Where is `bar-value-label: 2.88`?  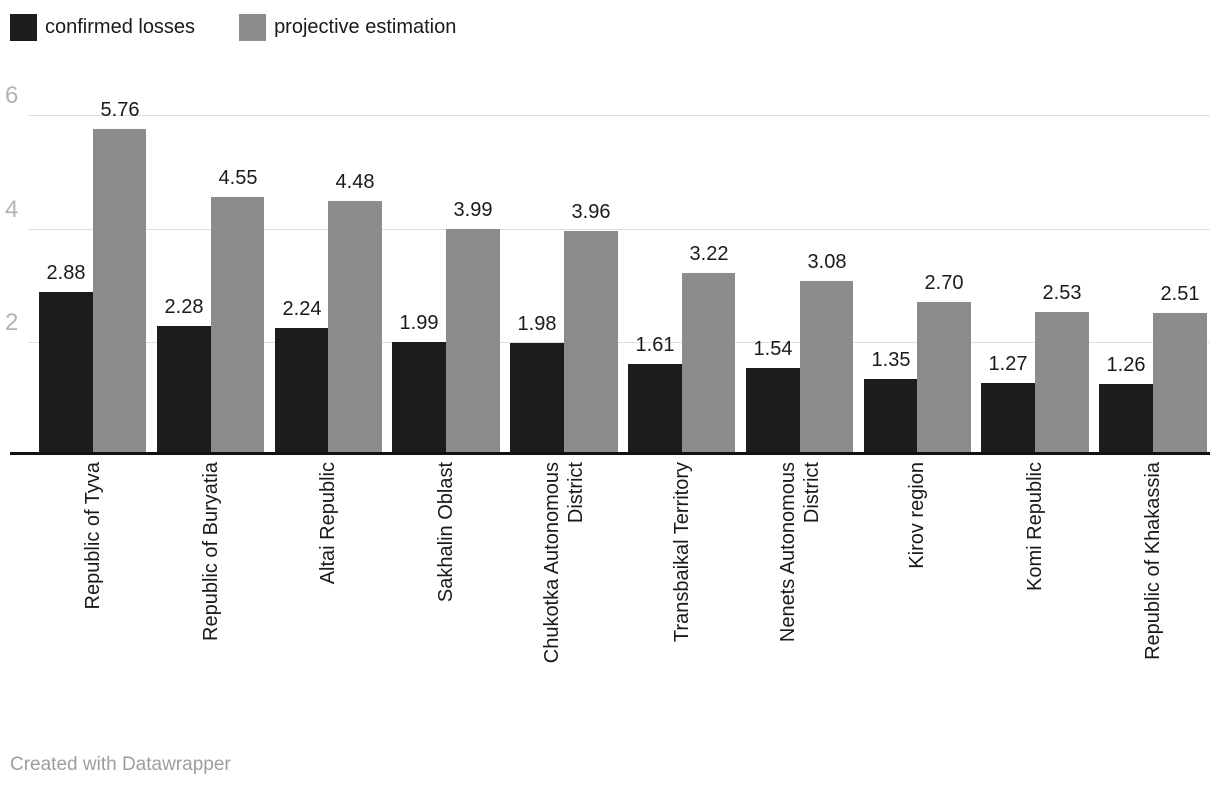
bar-value-label: 2.88 is located at coordinates (66, 273).